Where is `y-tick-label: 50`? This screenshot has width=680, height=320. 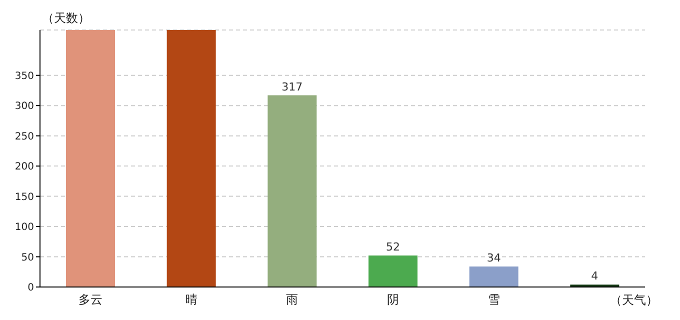
y-tick-label: 50 is located at coordinates (27, 258).